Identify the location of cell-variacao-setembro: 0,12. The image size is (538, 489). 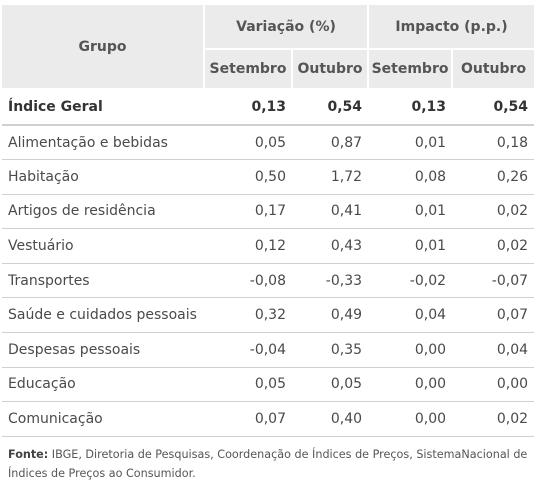
(248, 246).